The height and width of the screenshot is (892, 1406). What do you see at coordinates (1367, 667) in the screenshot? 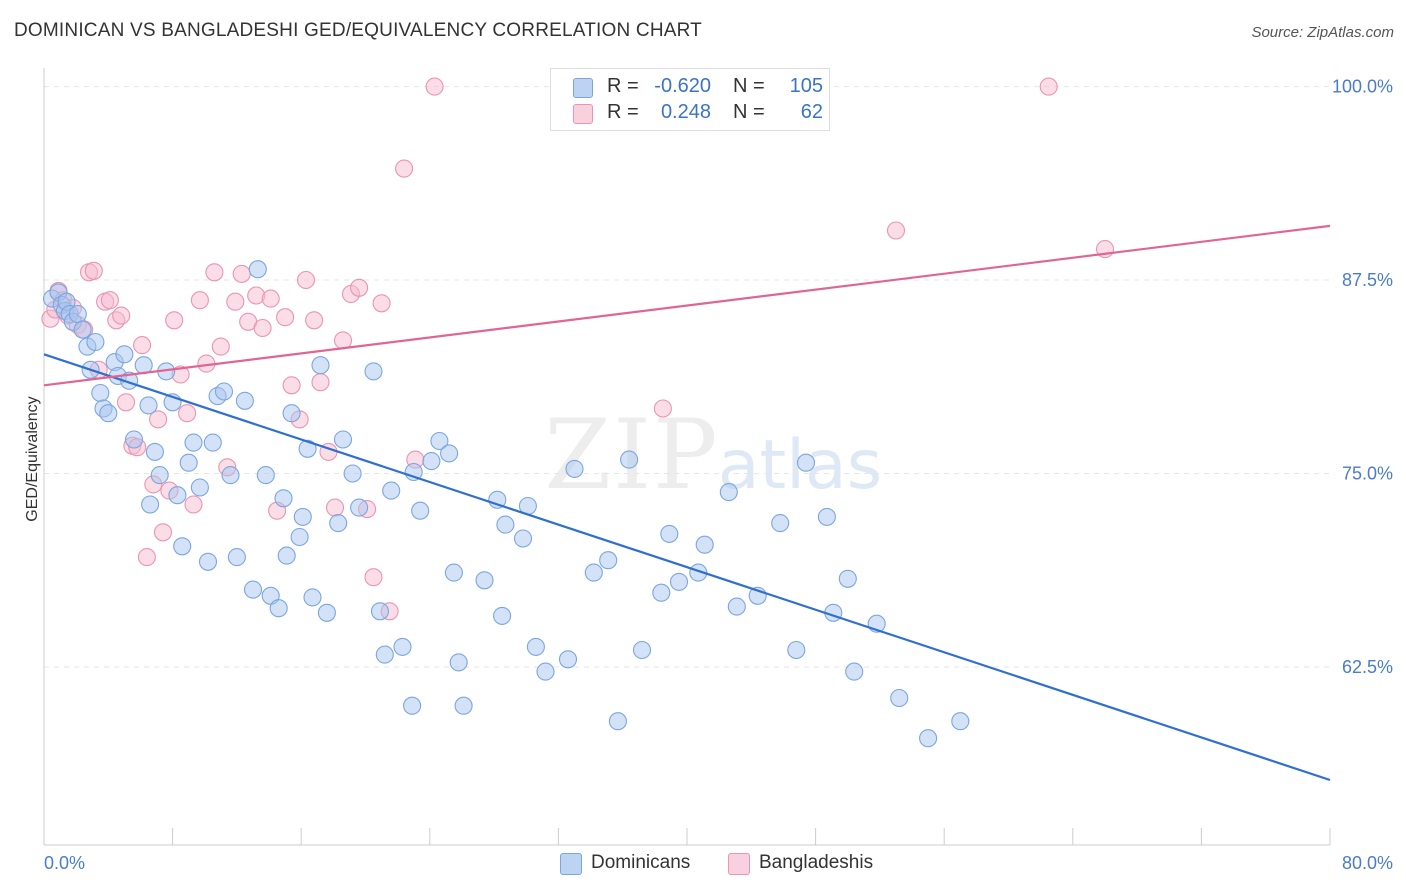
I see `y-tick-label: 62.5%` at bounding box center [1367, 667].